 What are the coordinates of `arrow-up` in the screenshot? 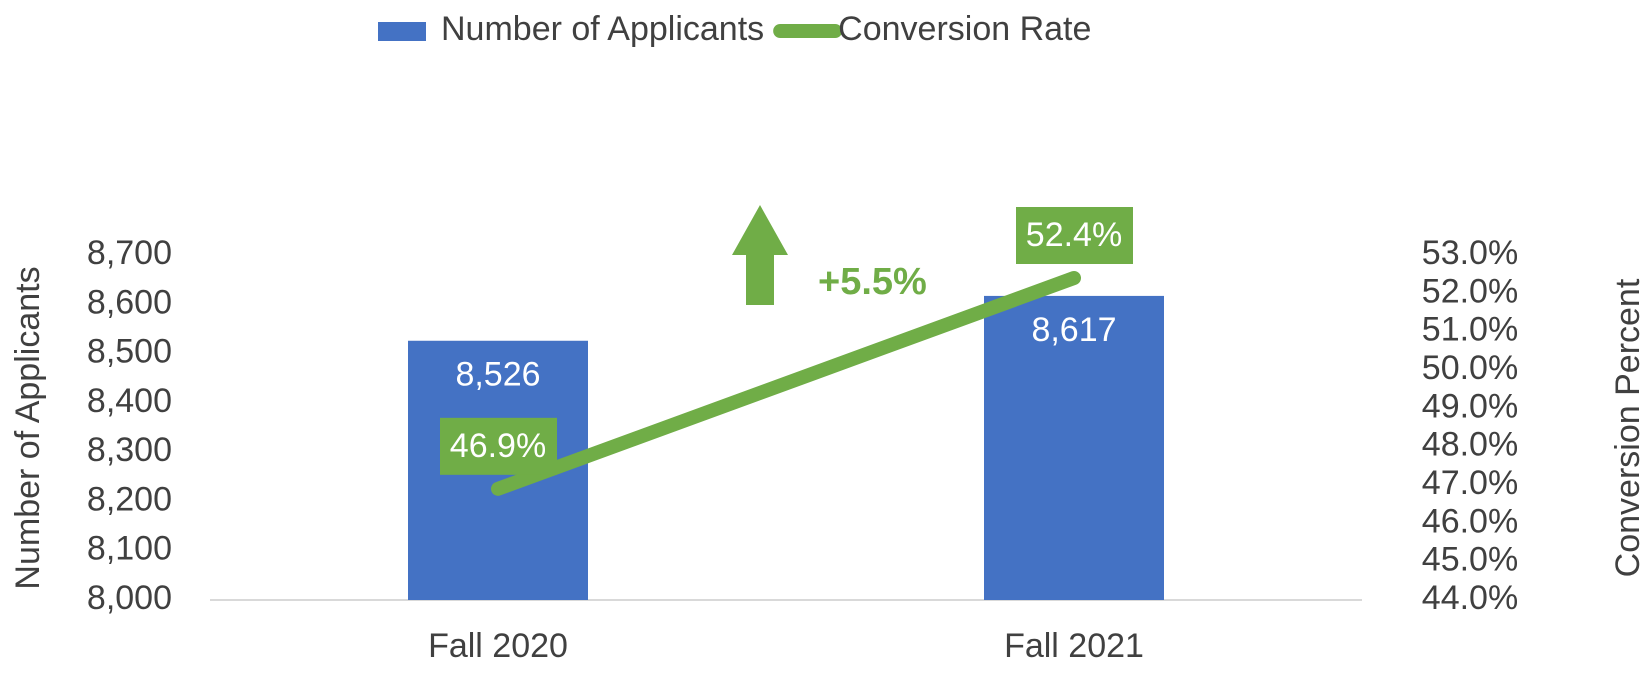 It's located at (760, 255).